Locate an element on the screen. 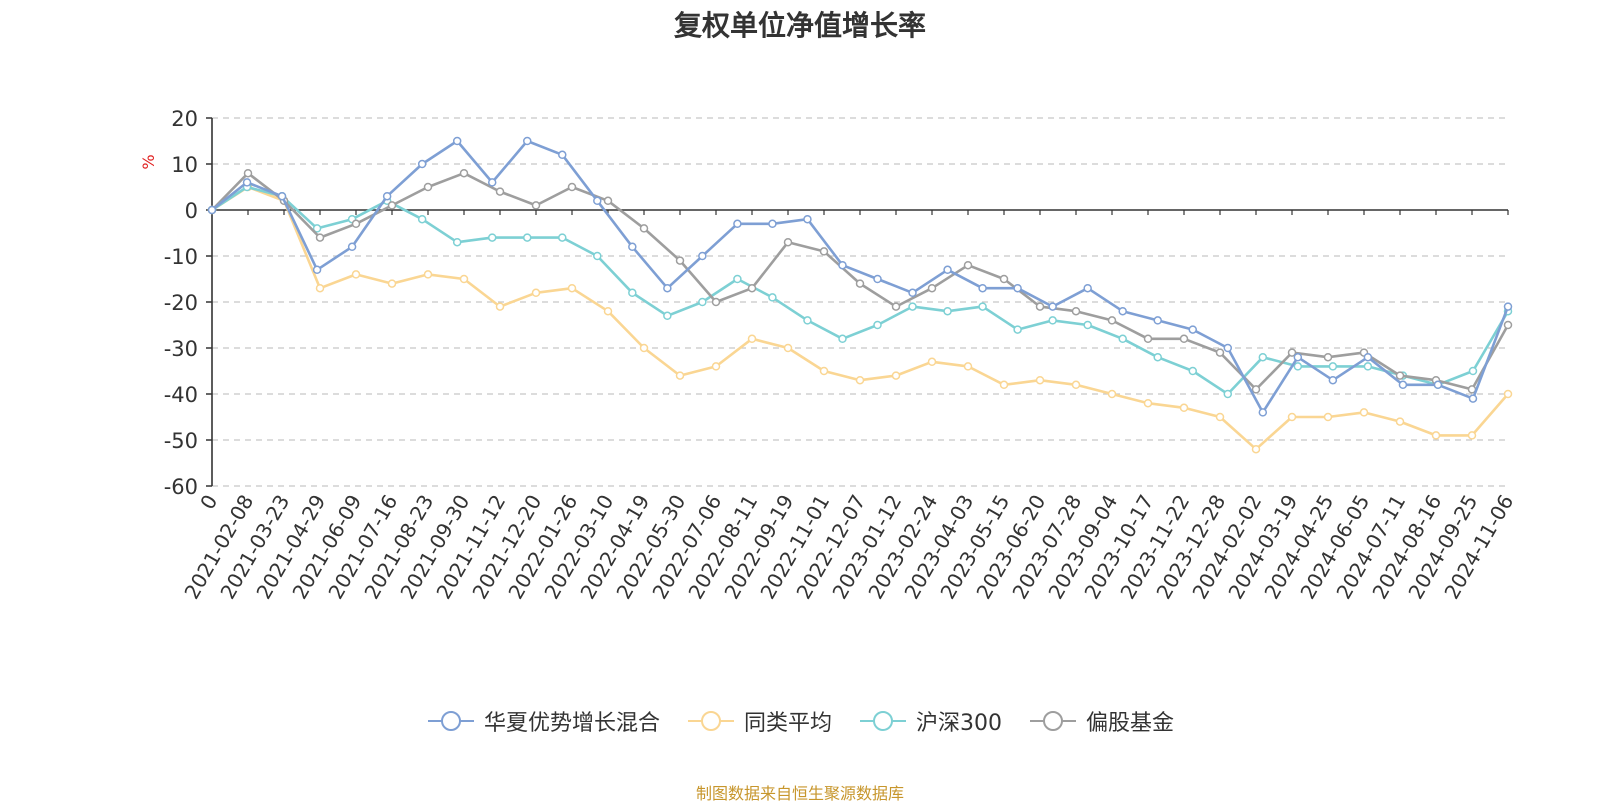 This screenshot has height=804, width=1600. y-tick-label: -10 is located at coordinates (181, 257).